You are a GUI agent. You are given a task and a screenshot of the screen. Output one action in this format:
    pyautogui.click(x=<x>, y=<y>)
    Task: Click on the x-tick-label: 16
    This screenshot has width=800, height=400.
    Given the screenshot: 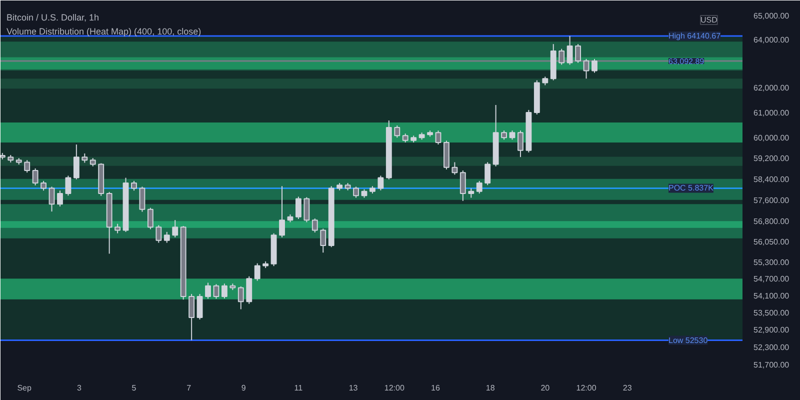 What is the action you would take?
    pyautogui.click(x=436, y=388)
    